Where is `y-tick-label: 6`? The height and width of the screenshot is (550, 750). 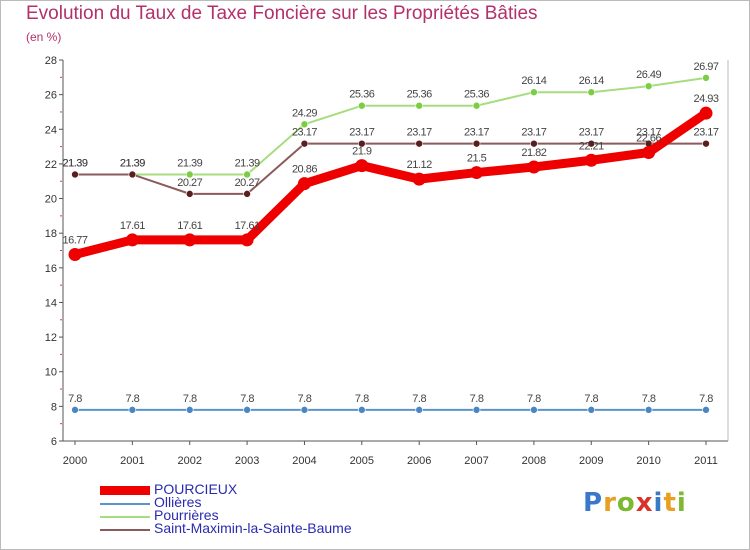 y-tick-label: 6 is located at coordinates (54, 442).